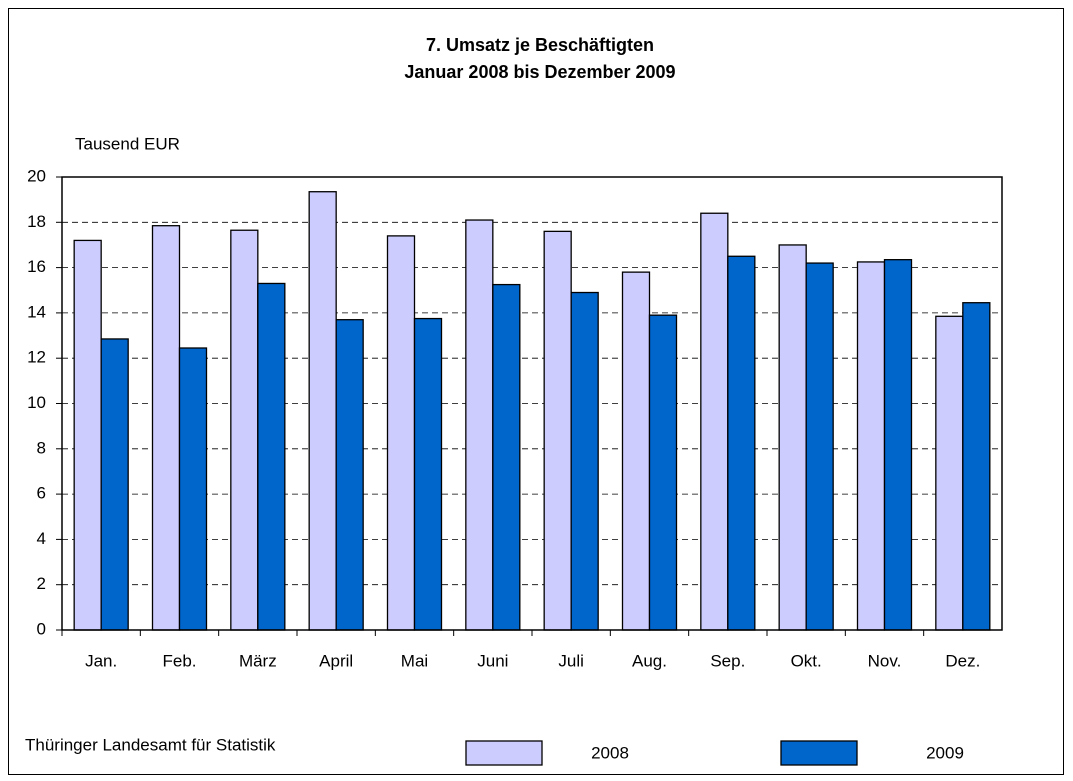 This screenshot has height=781, width=1073. What do you see at coordinates (806, 660) in the screenshot?
I see `x-tick-label: Okt.` at bounding box center [806, 660].